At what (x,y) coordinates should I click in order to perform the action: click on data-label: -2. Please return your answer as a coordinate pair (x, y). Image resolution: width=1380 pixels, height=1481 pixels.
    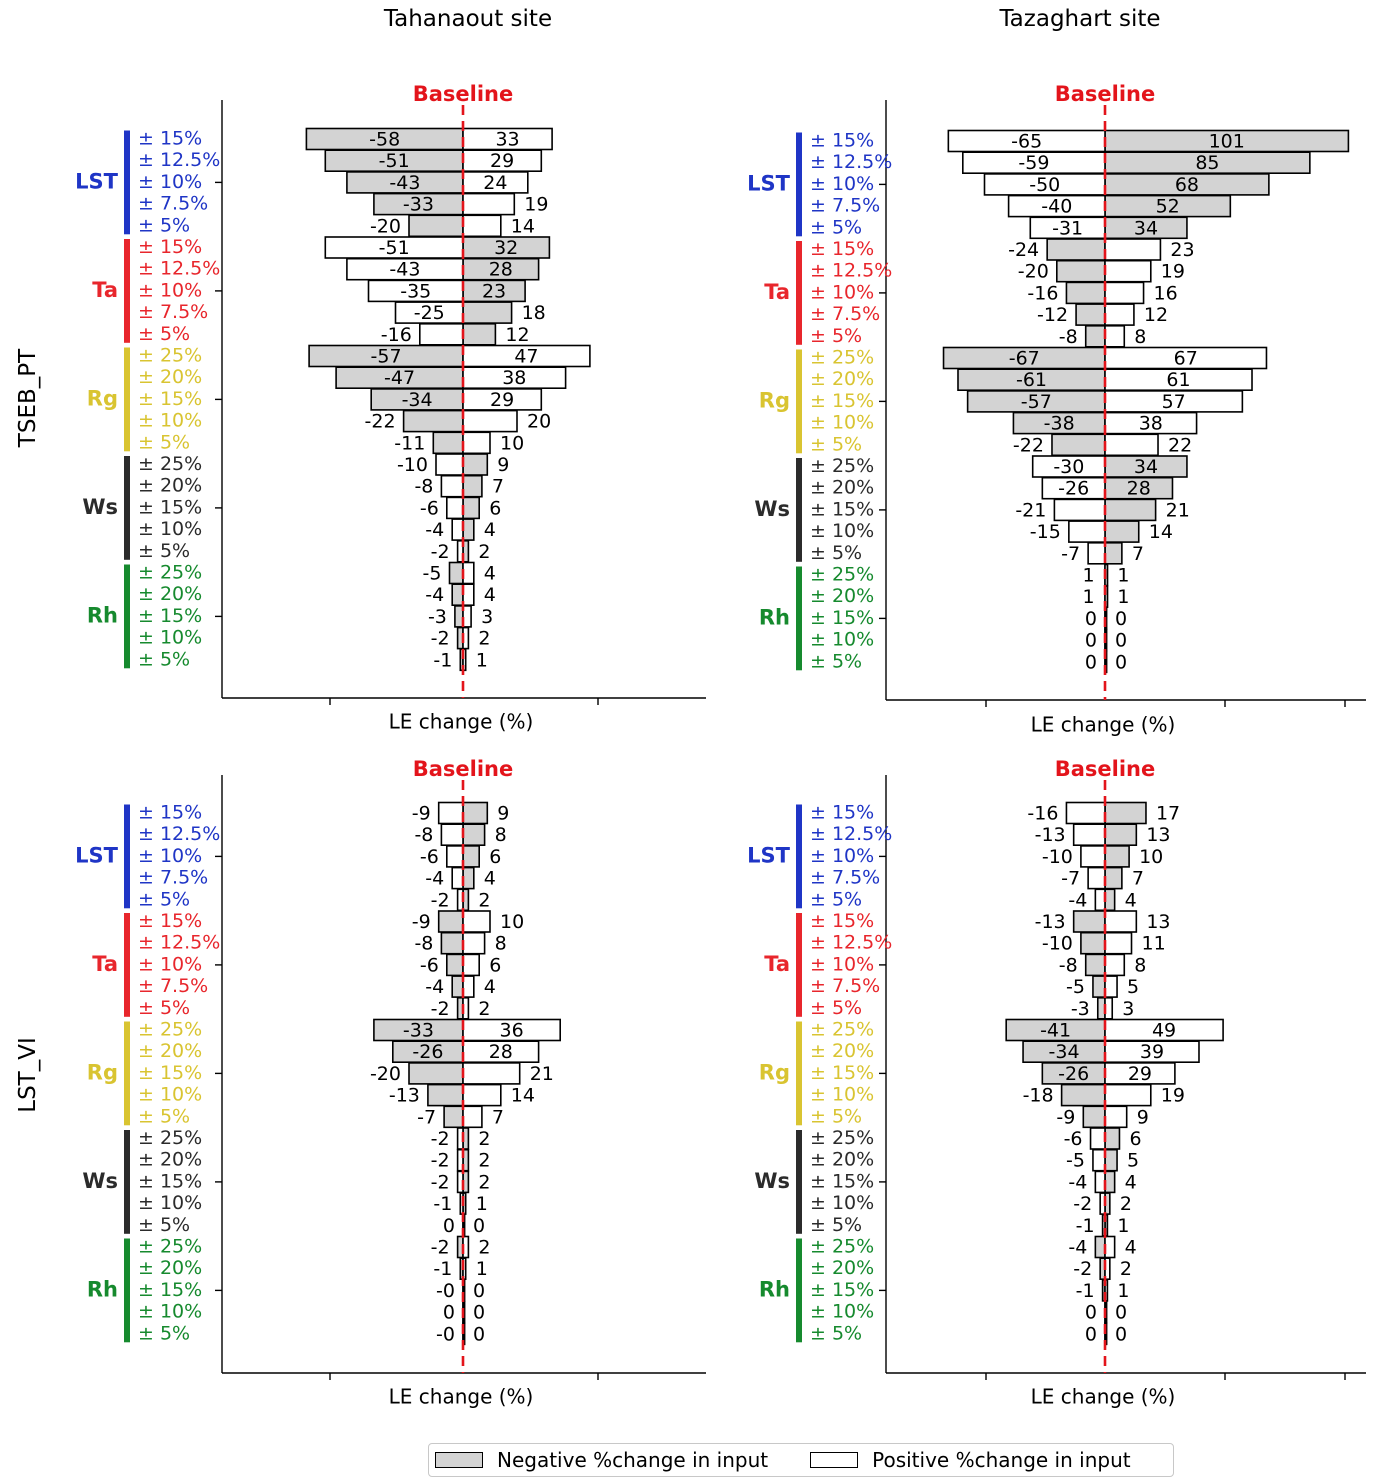
    Looking at the image, I should click on (440, 900).